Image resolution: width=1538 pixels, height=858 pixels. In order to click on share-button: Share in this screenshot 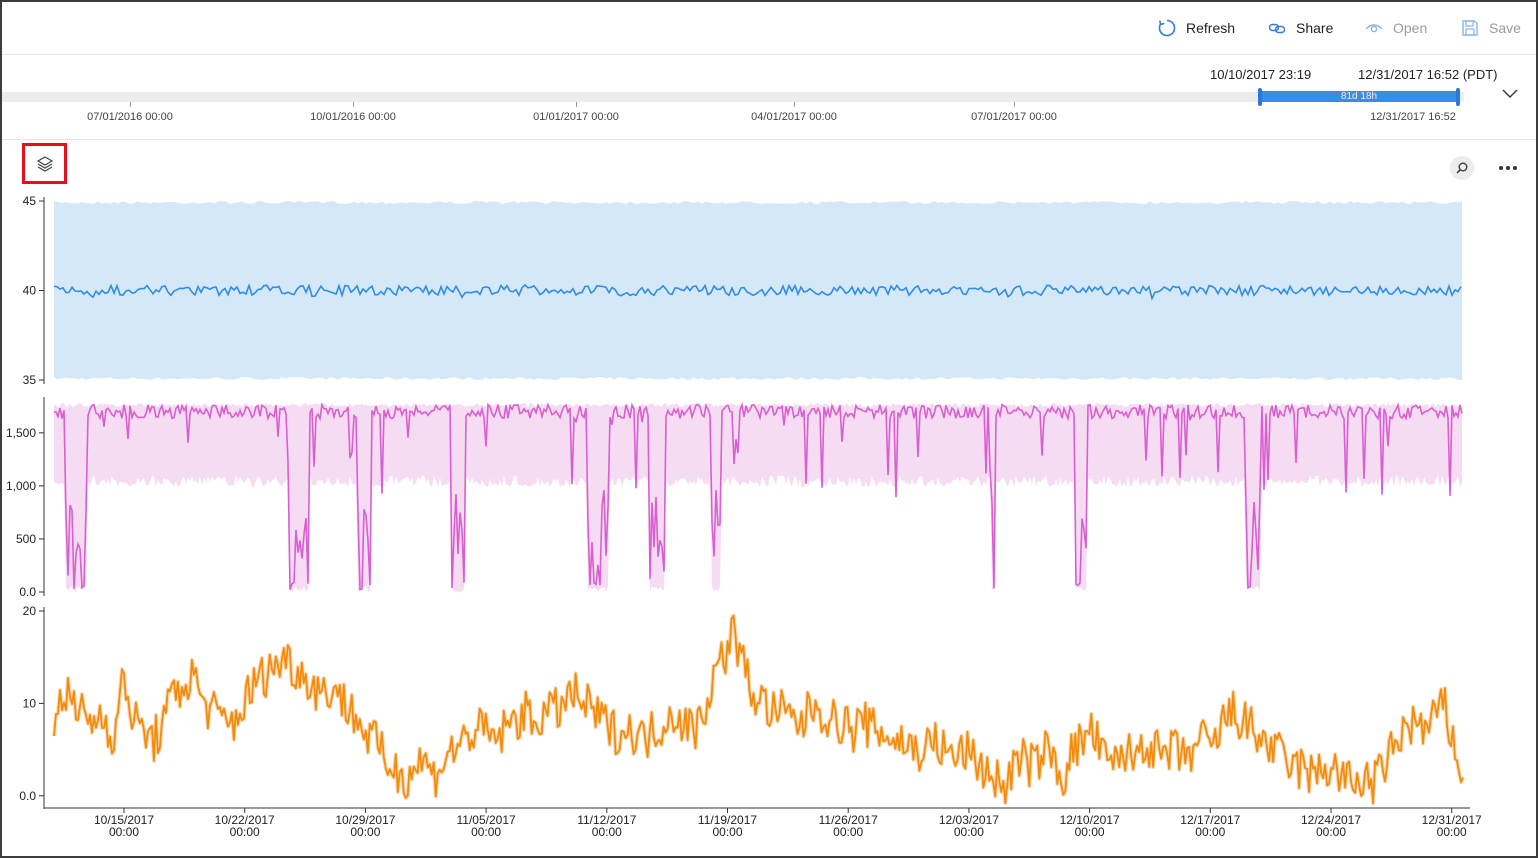, I will do `click(1300, 28)`.